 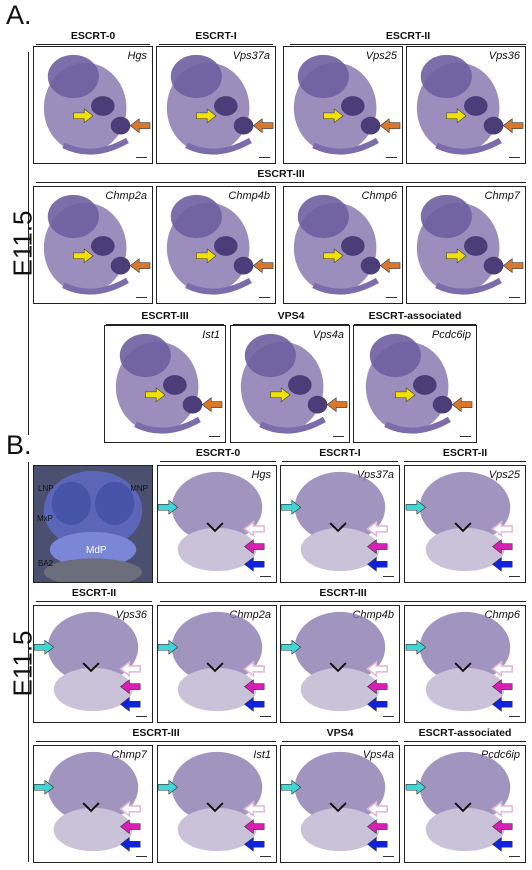 What do you see at coordinates (19, 15) in the screenshot?
I see `panel-a-letter: A.` at bounding box center [19, 15].